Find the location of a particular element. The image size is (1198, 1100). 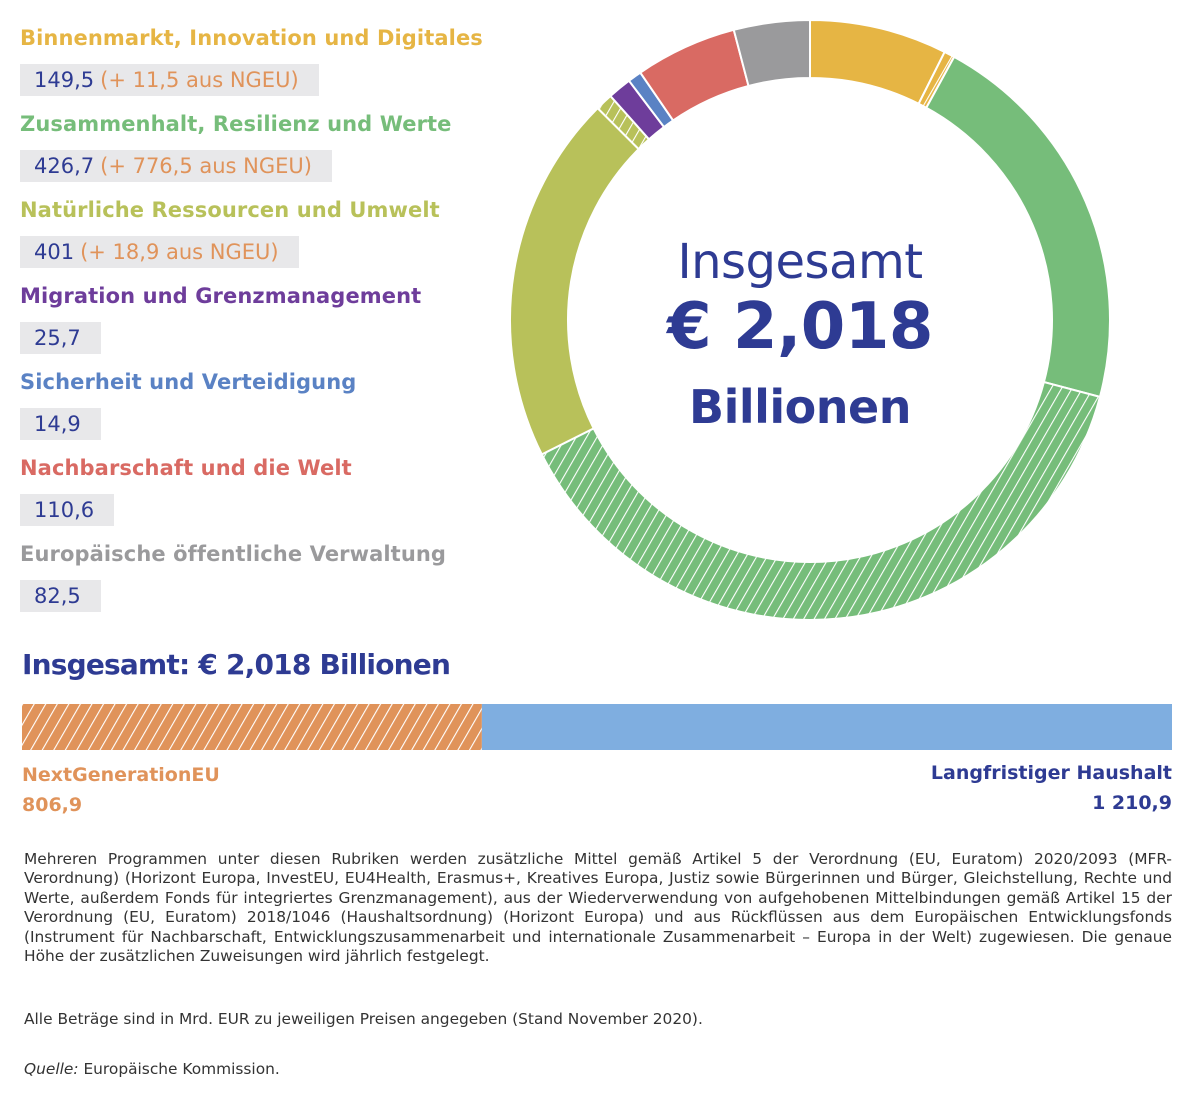

legend-value-box: 14,9 is located at coordinates (60, 424).